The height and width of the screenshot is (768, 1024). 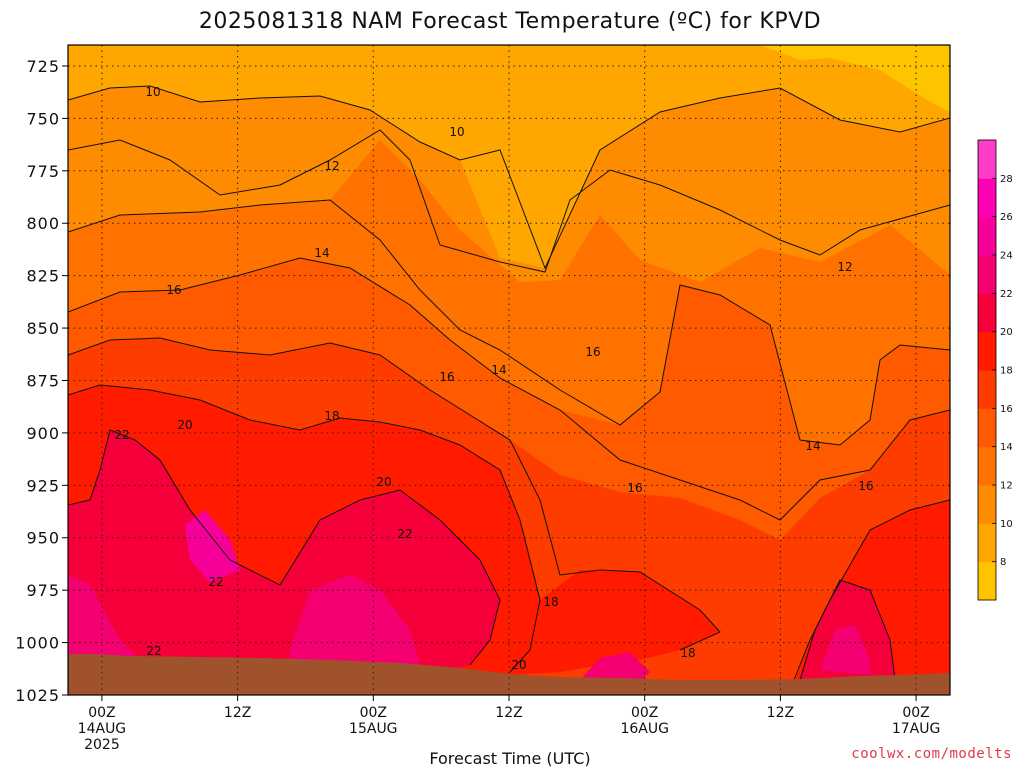 I want to click on x-tick-label-mid: 17AUG, so click(x=916, y=729).